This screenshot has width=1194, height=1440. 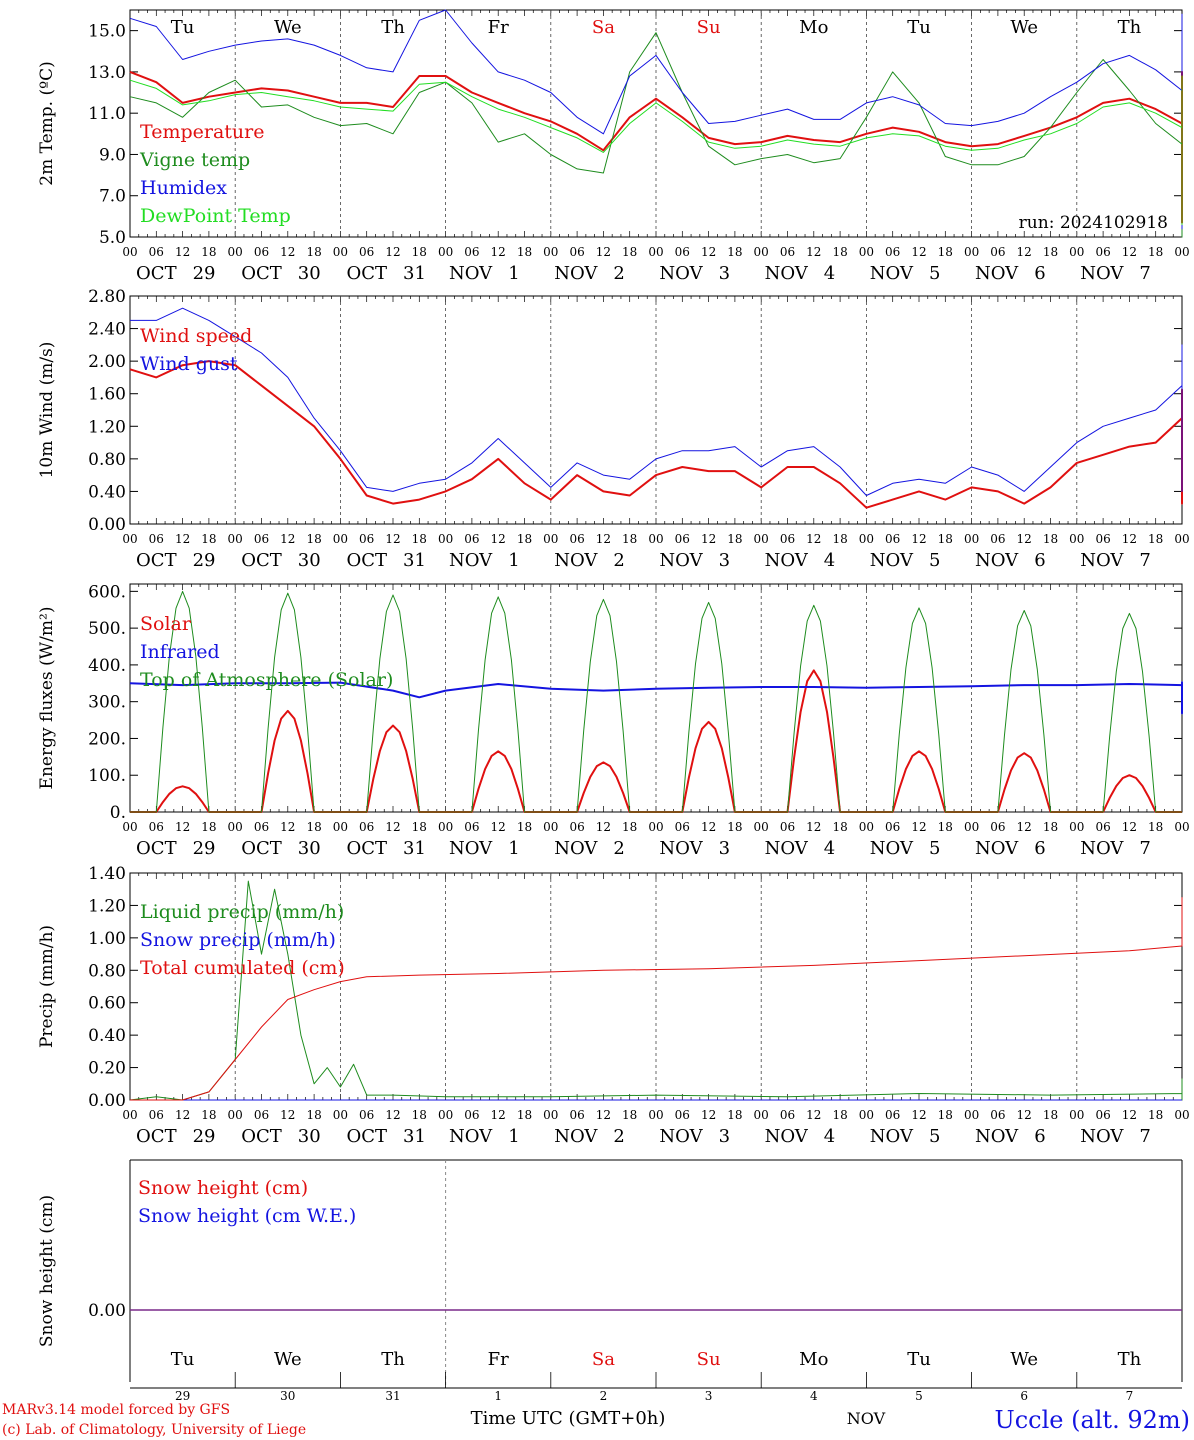 I want to click on y-tick-label: 100., so click(x=107, y=776).